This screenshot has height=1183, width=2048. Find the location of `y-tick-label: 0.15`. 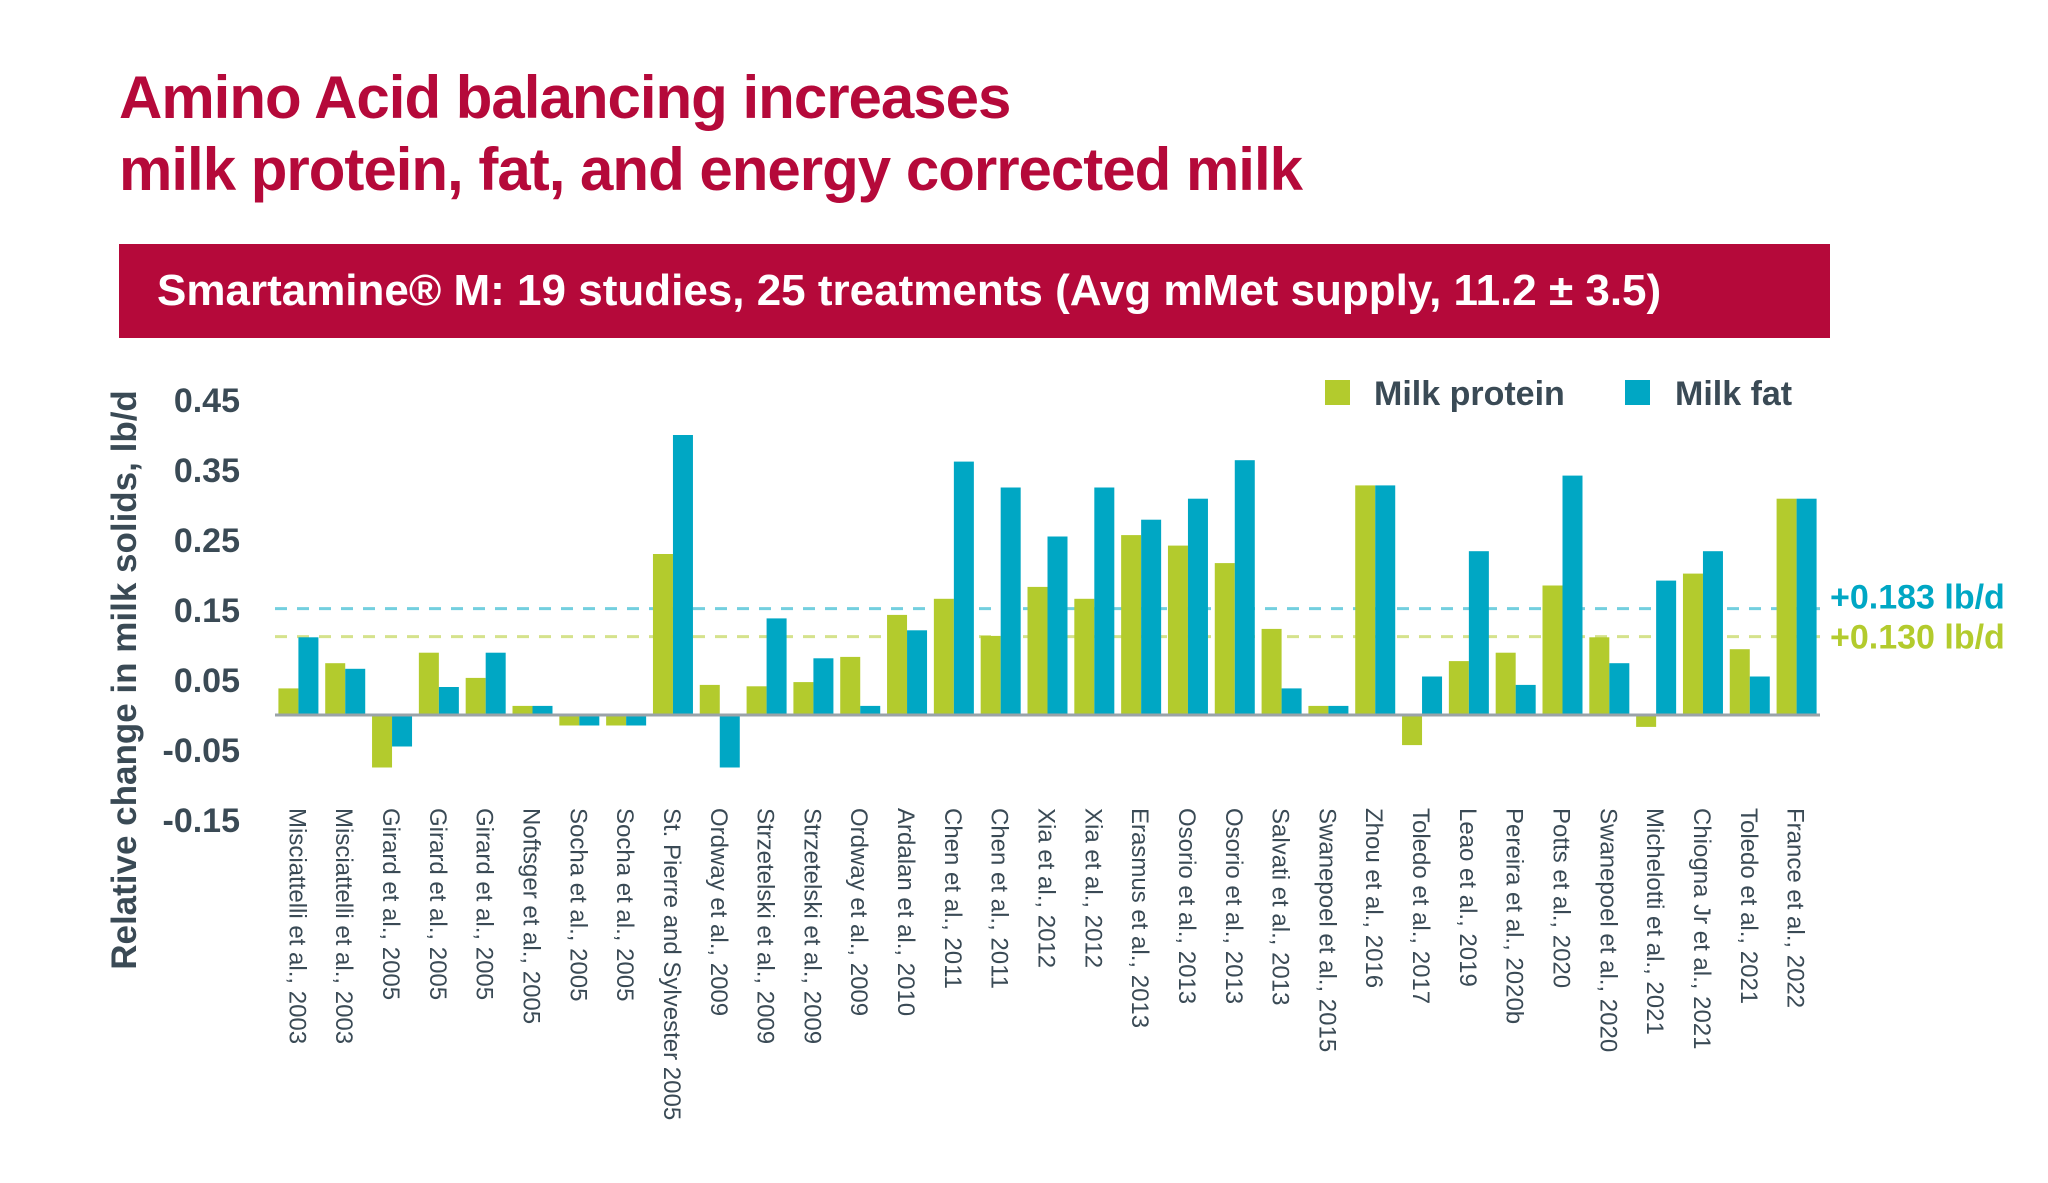

y-tick-label: 0.15 is located at coordinates (207, 611).